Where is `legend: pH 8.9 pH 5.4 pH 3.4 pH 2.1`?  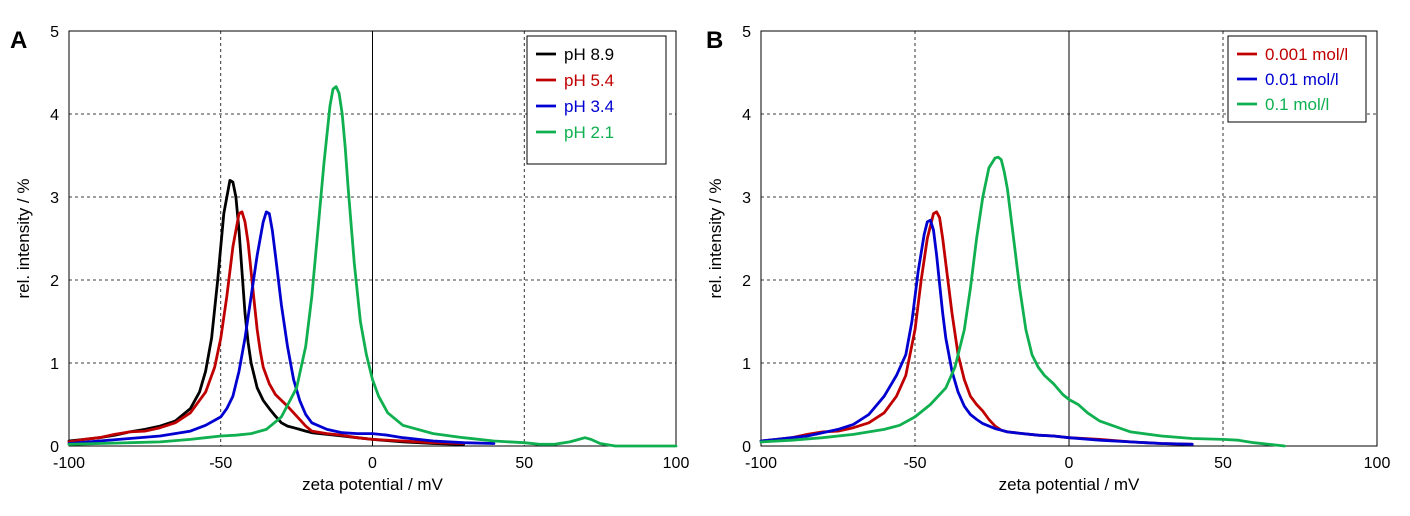
legend: pH 8.9 pH 5.4 pH 3.4 pH 2.1 is located at coordinates (596, 100).